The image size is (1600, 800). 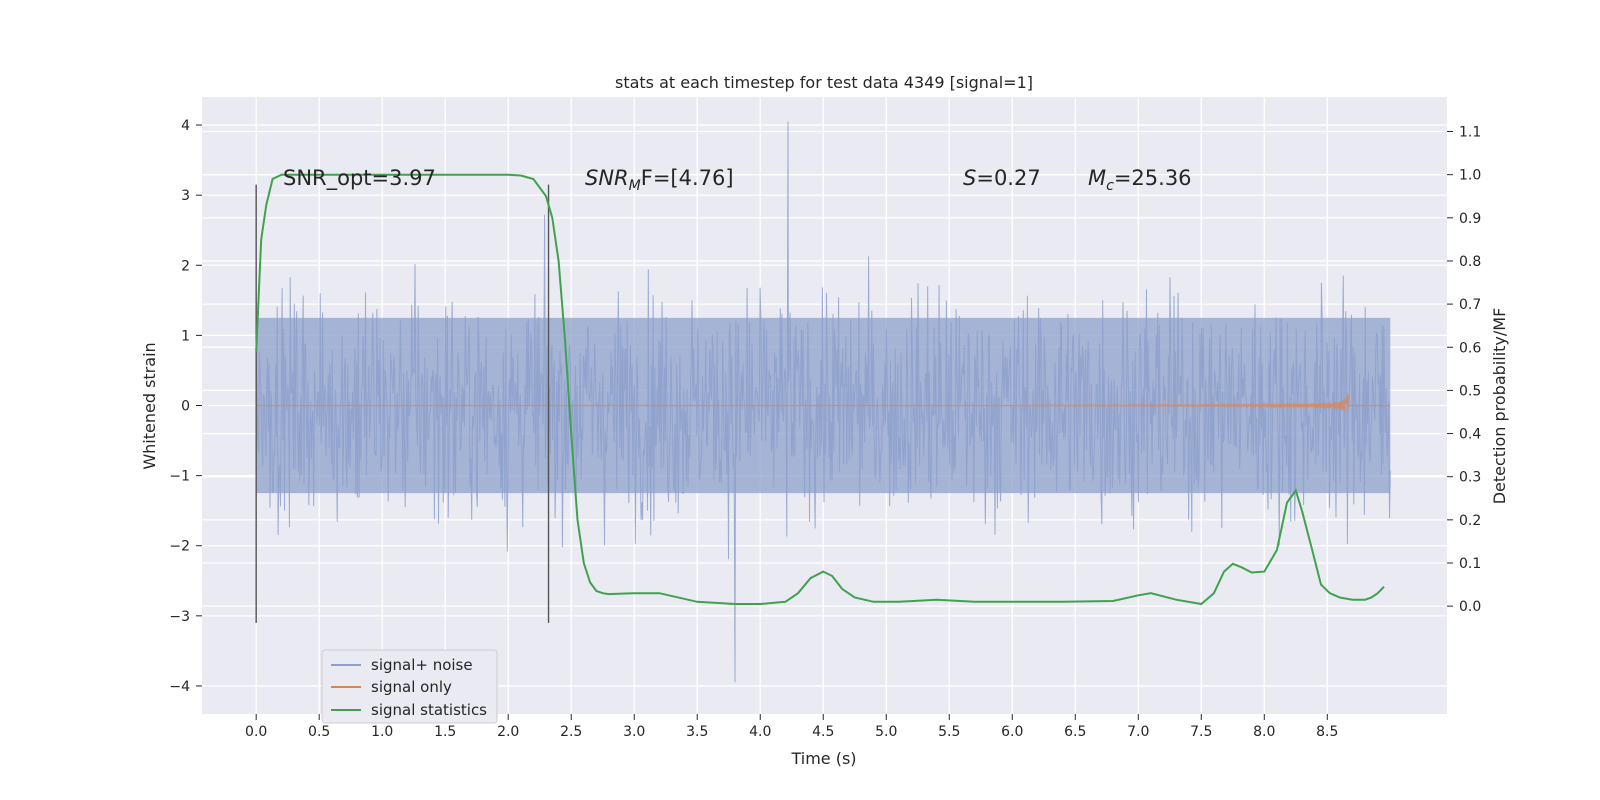 What do you see at coordinates (185, 196) in the screenshot?
I see `y-tick-label-1: 3` at bounding box center [185, 196].